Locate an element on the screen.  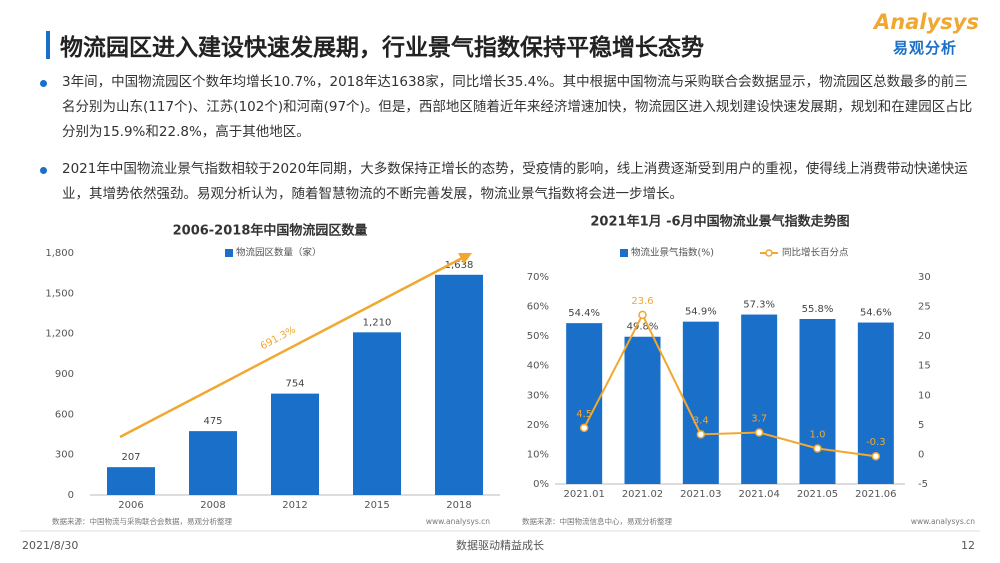
y2-tick-label: 25 is located at coordinates (924, 307).